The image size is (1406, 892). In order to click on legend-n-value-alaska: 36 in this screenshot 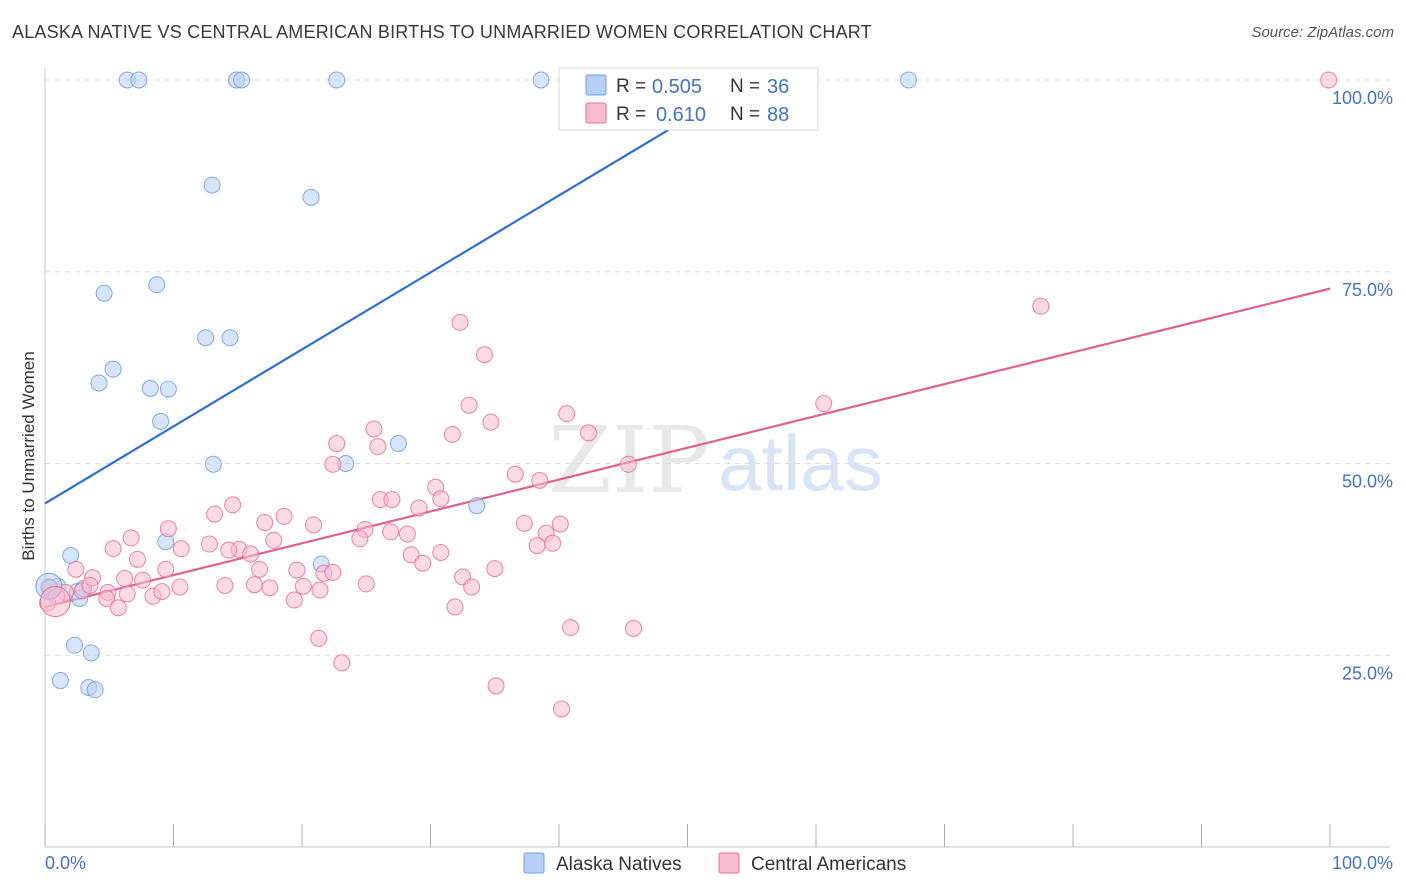, I will do `click(778, 87)`.